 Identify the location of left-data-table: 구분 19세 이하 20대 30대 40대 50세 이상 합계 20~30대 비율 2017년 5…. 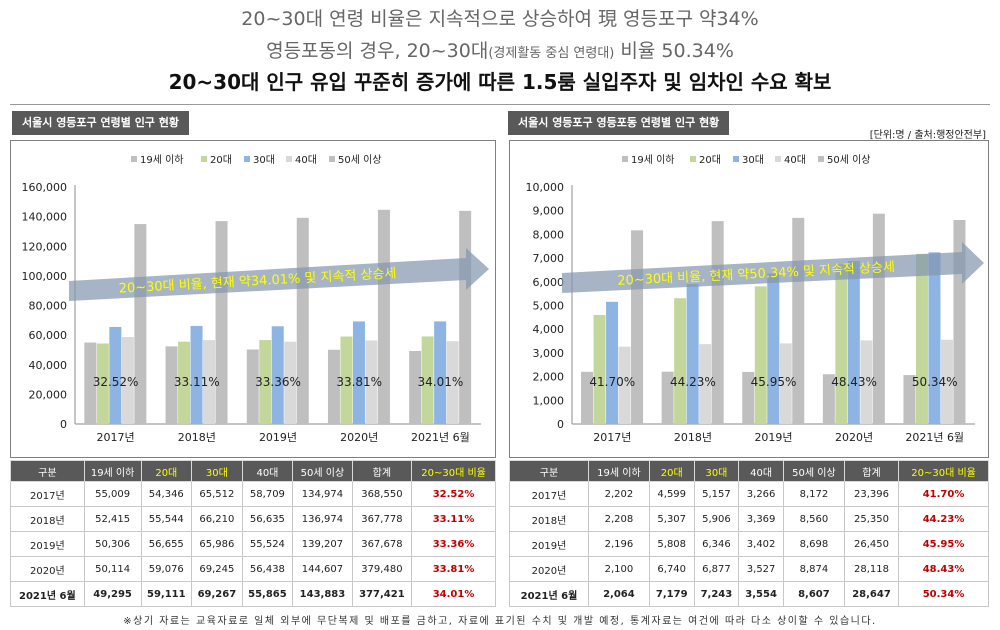
(253, 533).